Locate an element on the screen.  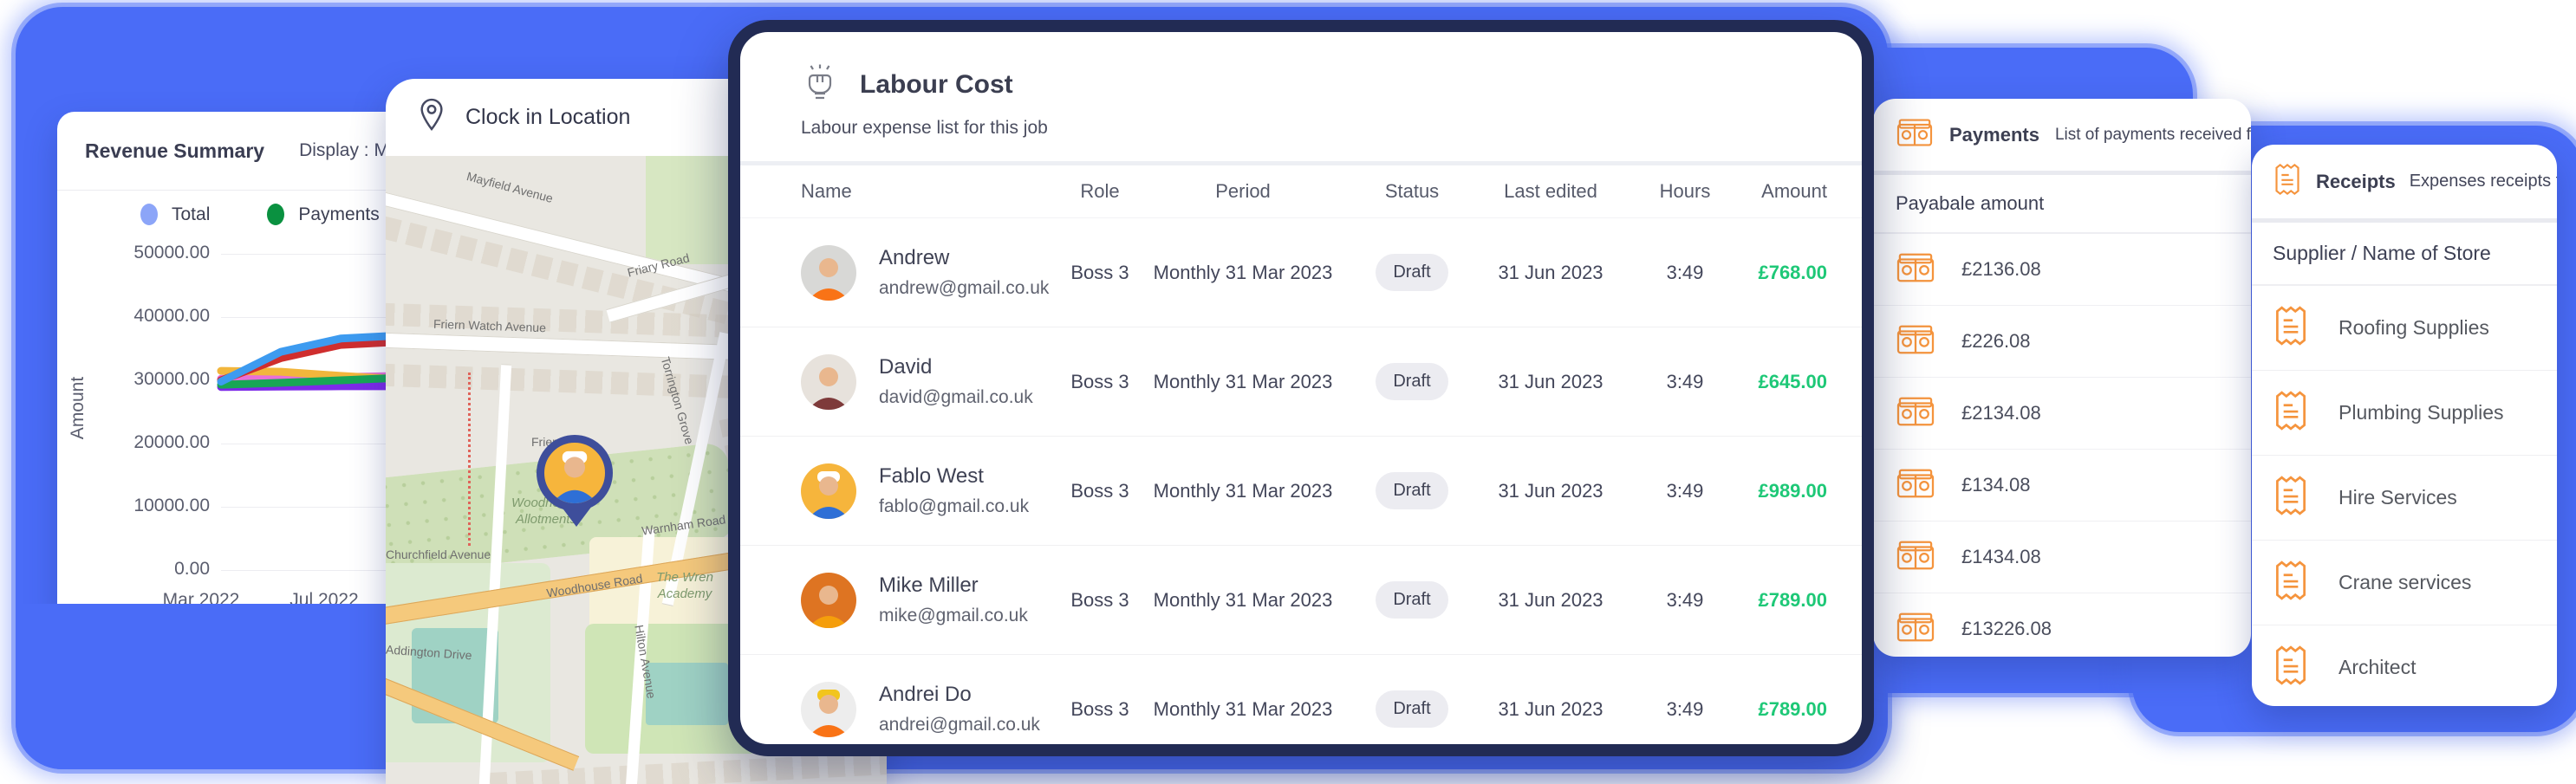
chart-legend: Total Payments is located at coordinates (260, 214).